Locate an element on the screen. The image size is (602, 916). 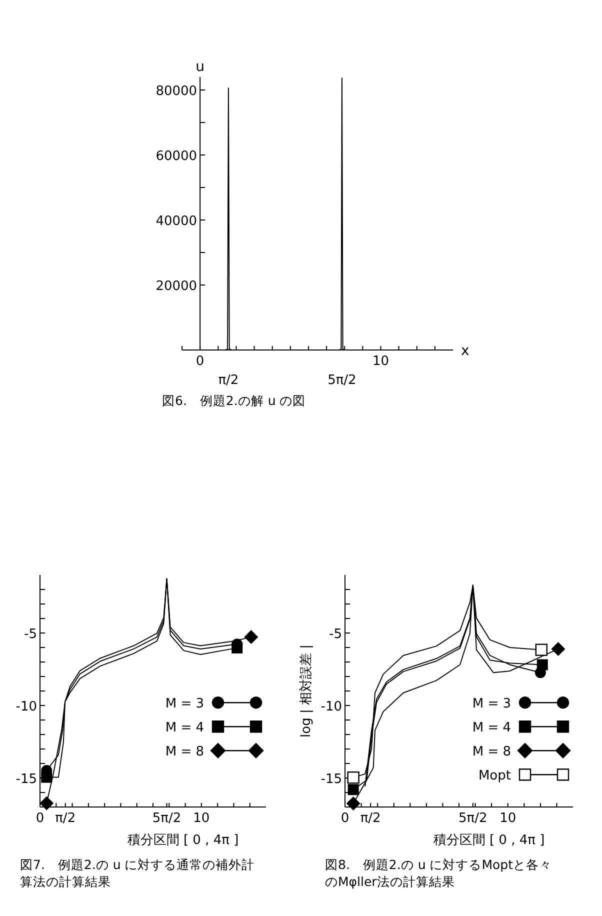
text: 図8. 例題2.の u に対するMoptと各々のMφller法の計算結果 is located at coordinates (438, 873).